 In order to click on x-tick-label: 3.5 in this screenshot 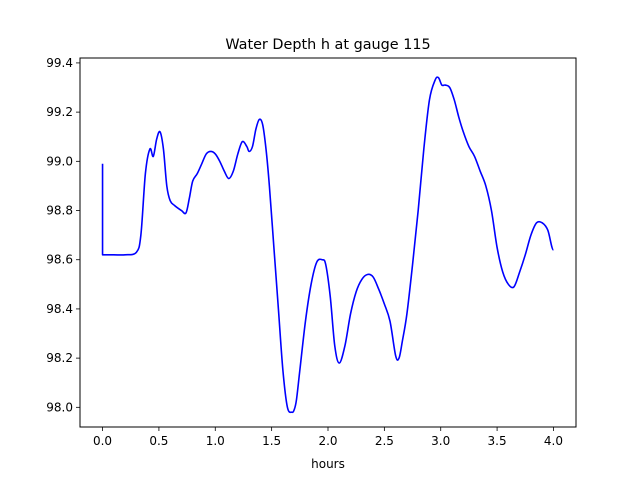, I will do `click(497, 441)`.